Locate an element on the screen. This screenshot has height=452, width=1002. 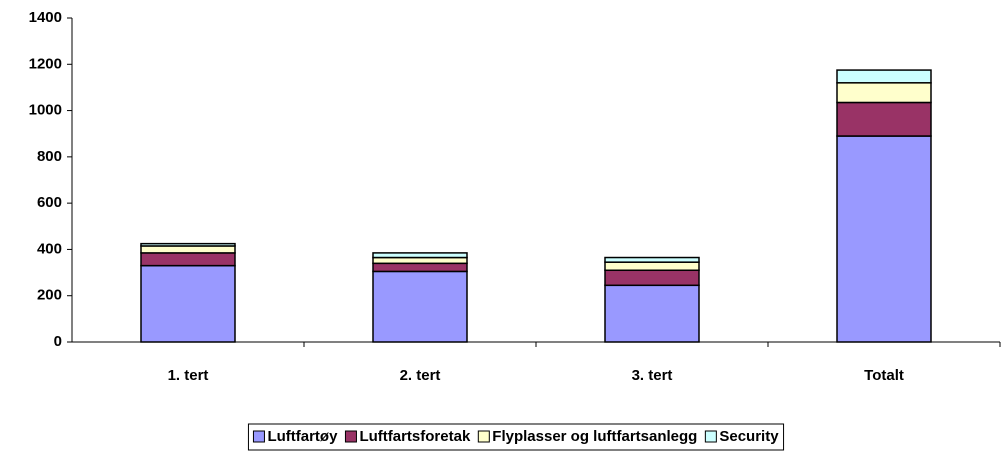
legend-label: Luftfartsforetak is located at coordinates (415, 436).